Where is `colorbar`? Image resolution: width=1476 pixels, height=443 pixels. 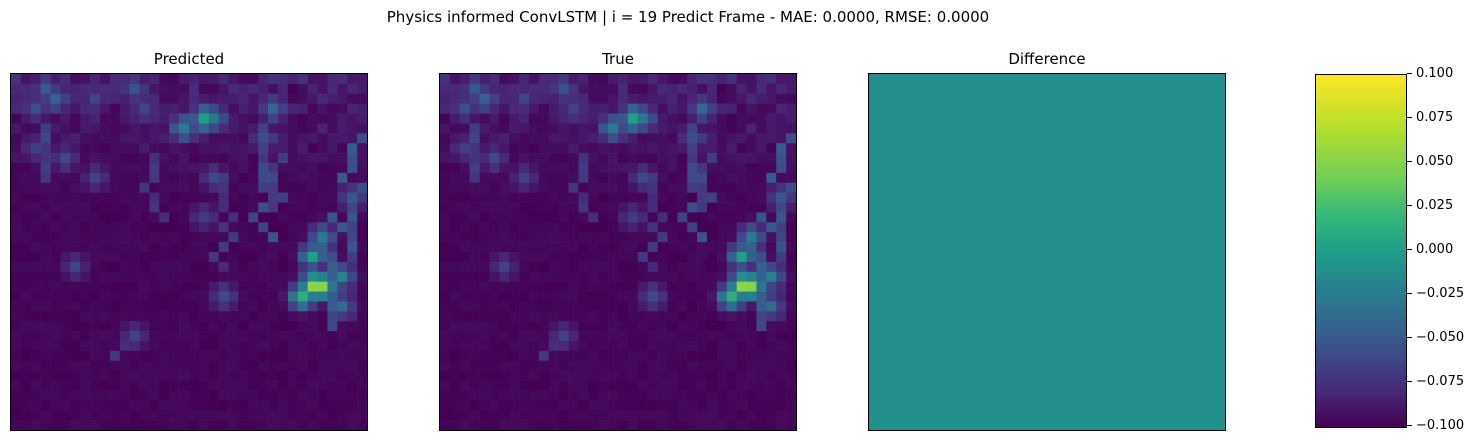
colorbar is located at coordinates (1361, 251).